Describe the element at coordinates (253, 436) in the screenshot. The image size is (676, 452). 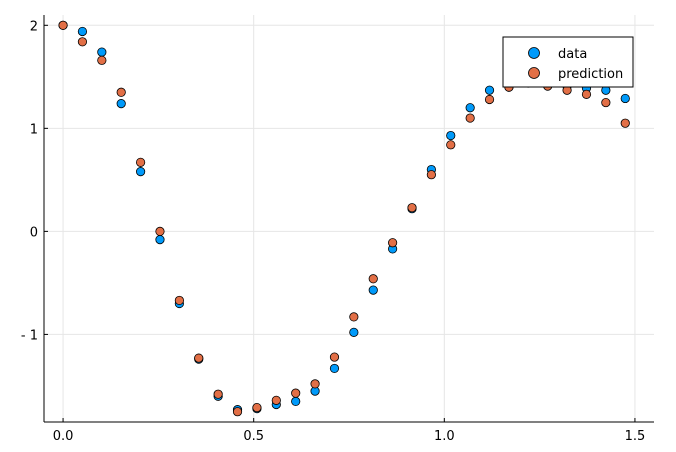
I see `x-tick-label-1: 0.5` at that location.